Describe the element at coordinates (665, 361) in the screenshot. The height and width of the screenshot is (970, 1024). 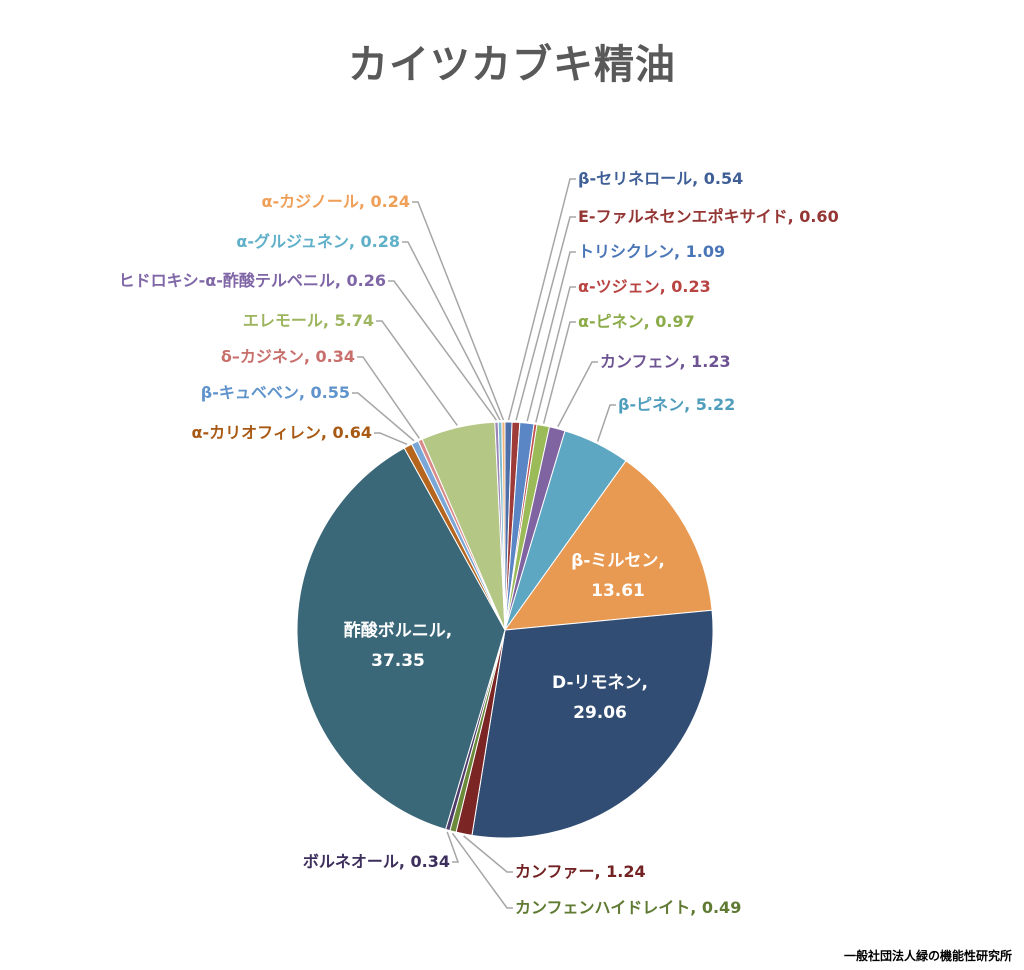
I see `data-label-5: カンフェン, 1.23` at that location.